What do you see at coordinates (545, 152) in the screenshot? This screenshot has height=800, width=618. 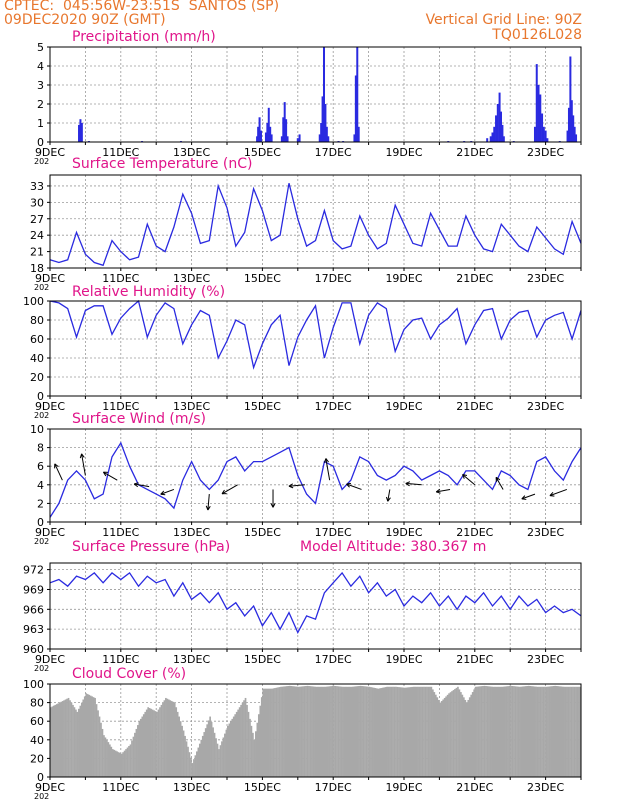 I see `x-tick-label: 23DEC` at bounding box center [545, 152].